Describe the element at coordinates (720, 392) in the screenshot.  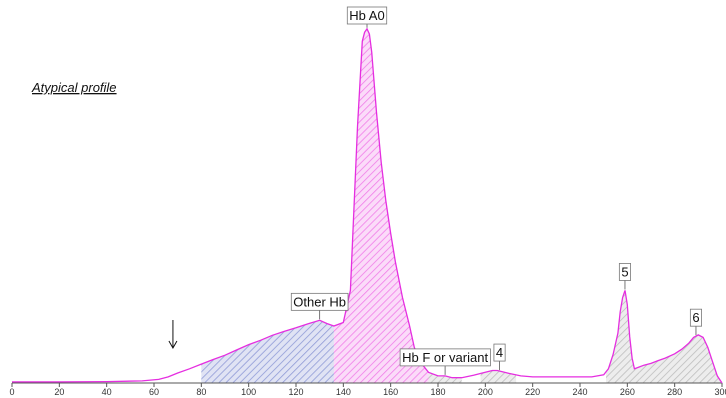
I see `x-tick-label: 300` at that location.